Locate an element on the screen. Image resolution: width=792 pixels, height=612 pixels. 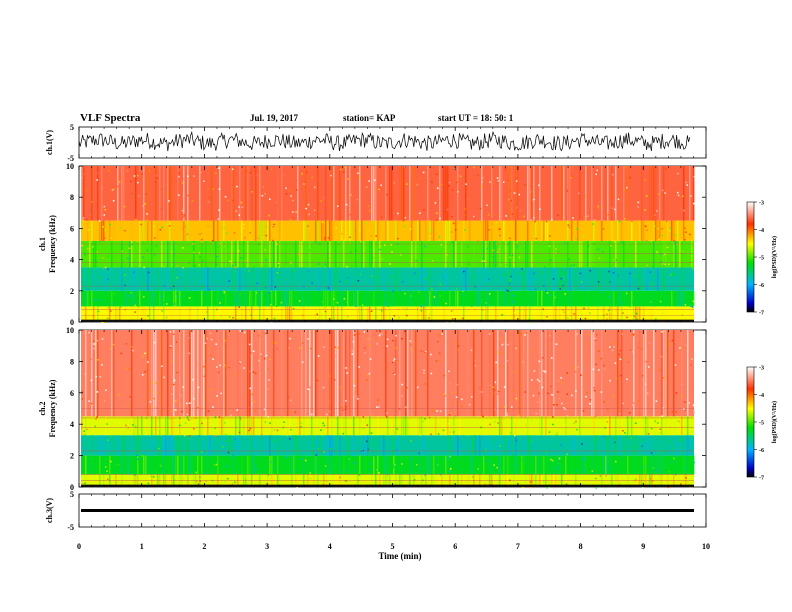
date-label: Jul. 19, 2017 is located at coordinates (274, 118).